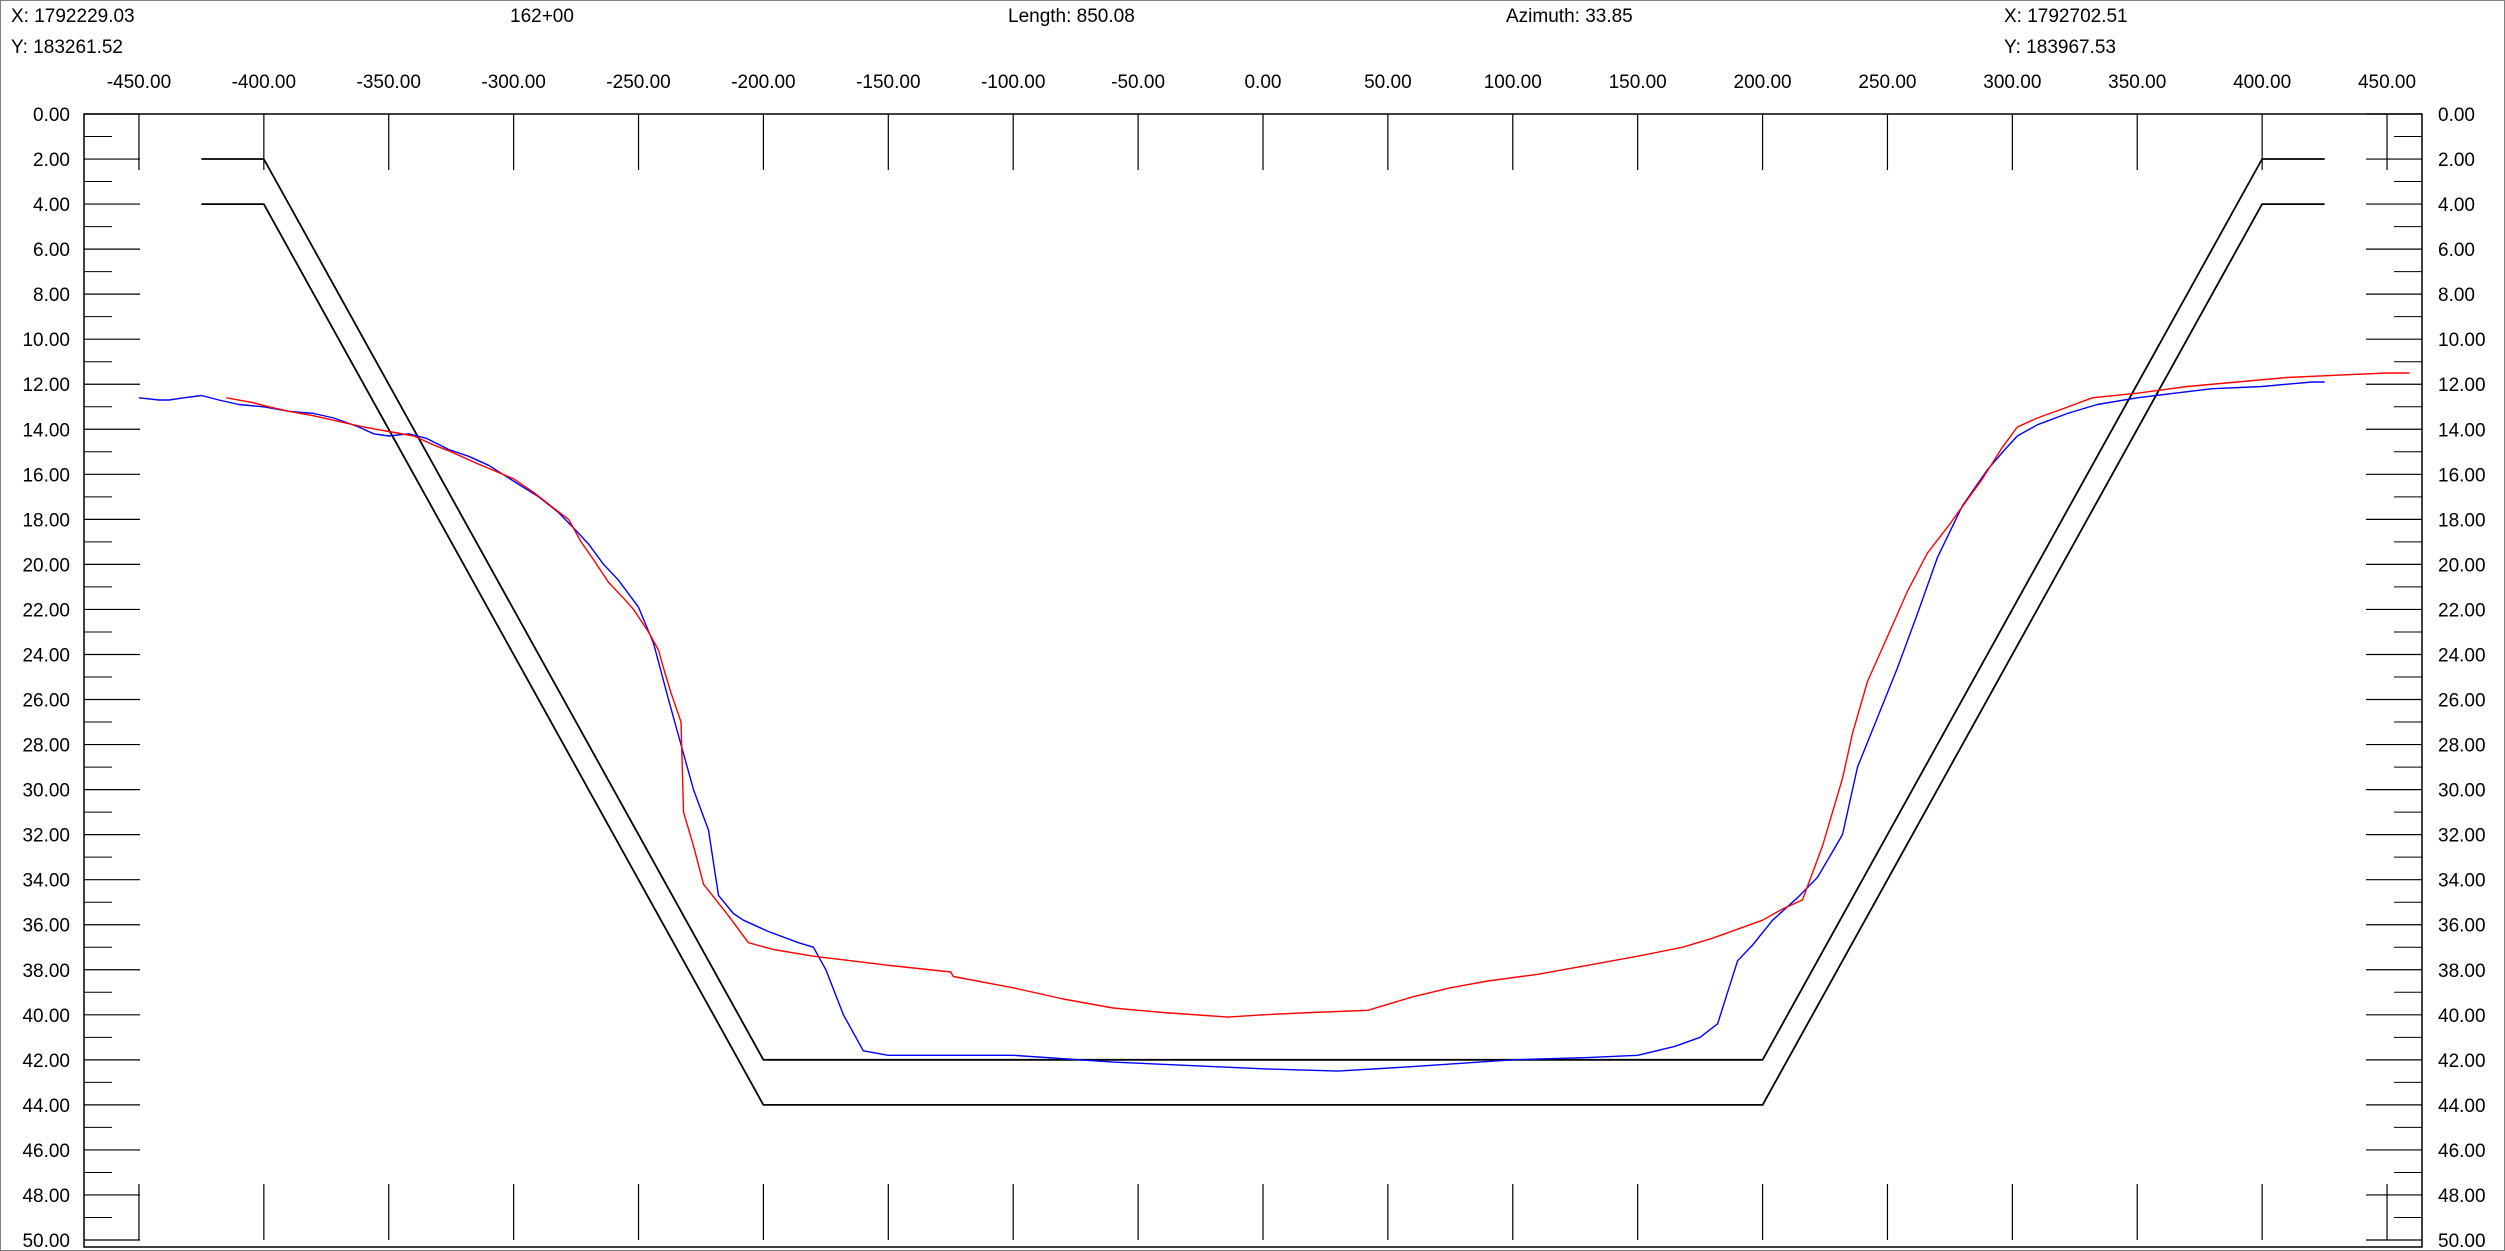 The height and width of the screenshot is (1251, 2505). Describe the element at coordinates (46, 926) in the screenshot. I see `y-tick-label-left: 36.00` at that location.